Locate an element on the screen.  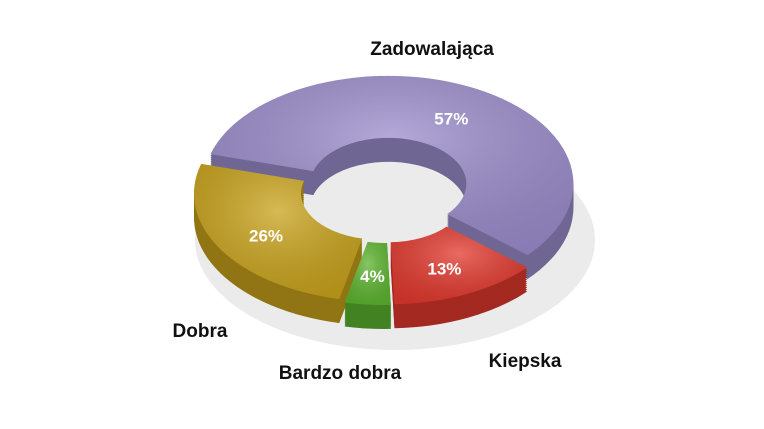
category-label: Zadowalająca is located at coordinates (432, 49).